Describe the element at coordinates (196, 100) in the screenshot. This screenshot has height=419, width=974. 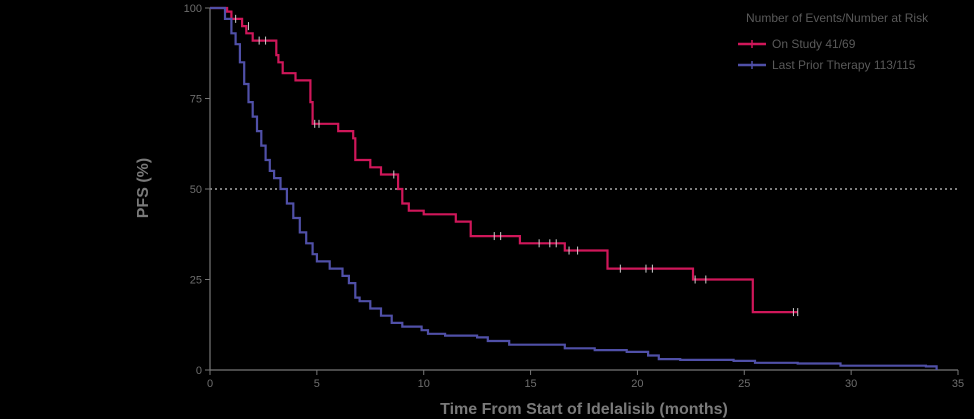
I see `y-tick-label: 75` at that location.